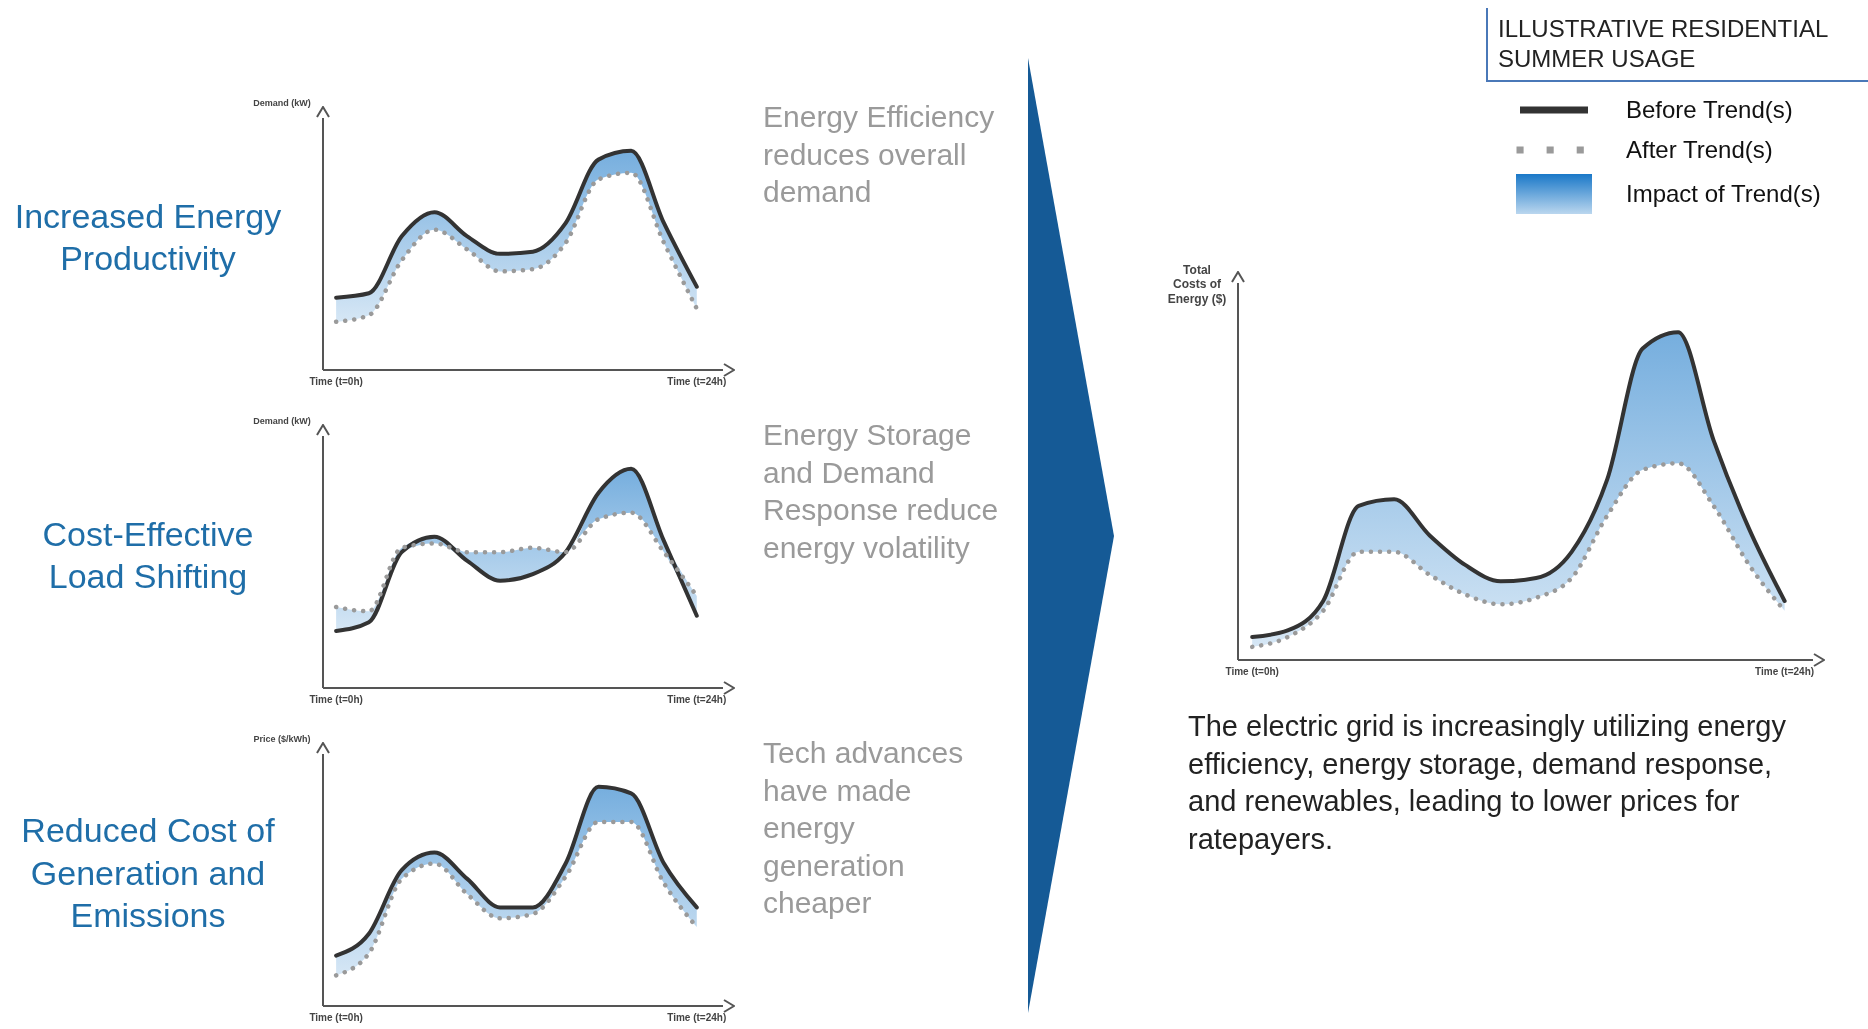  Describe the element at coordinates (1197, 285) in the screenshot. I see `y-axis-title: Total Costs of Energy ($)` at that location.